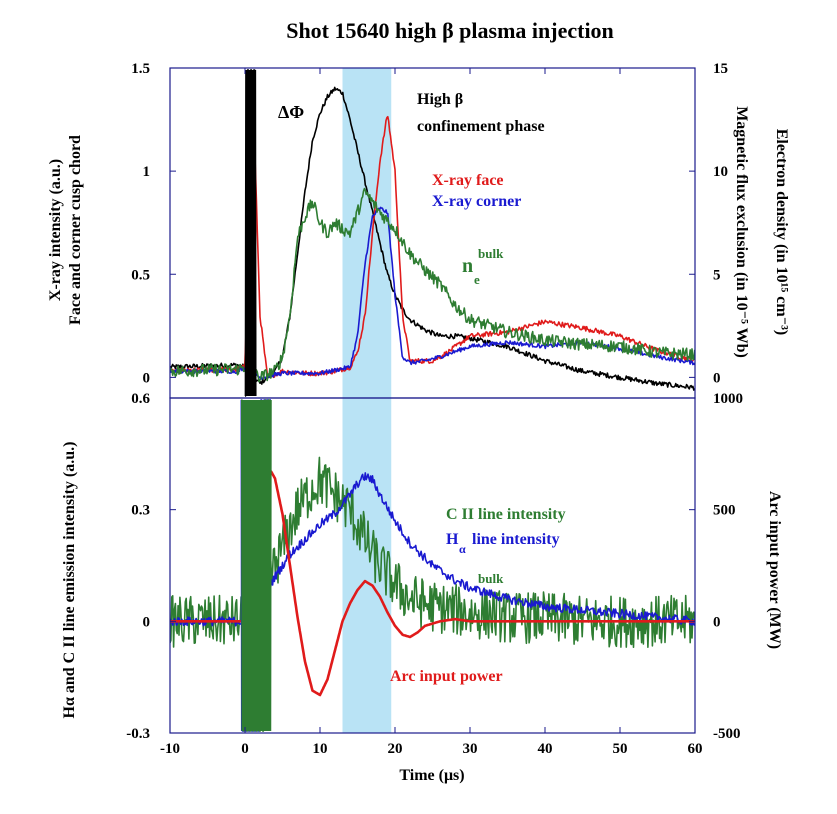 This screenshot has height=814, width=837. Describe the element at coordinates (727, 734) in the screenshot. I see `right-tick-label: -500` at that location.